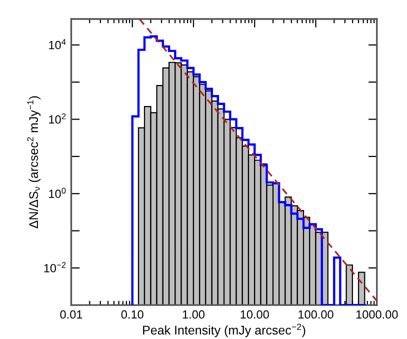 The height and width of the screenshot is (339, 407). Describe the element at coordinates (71, 314) in the screenshot. I see `x-tick-label: 0.01` at that location.